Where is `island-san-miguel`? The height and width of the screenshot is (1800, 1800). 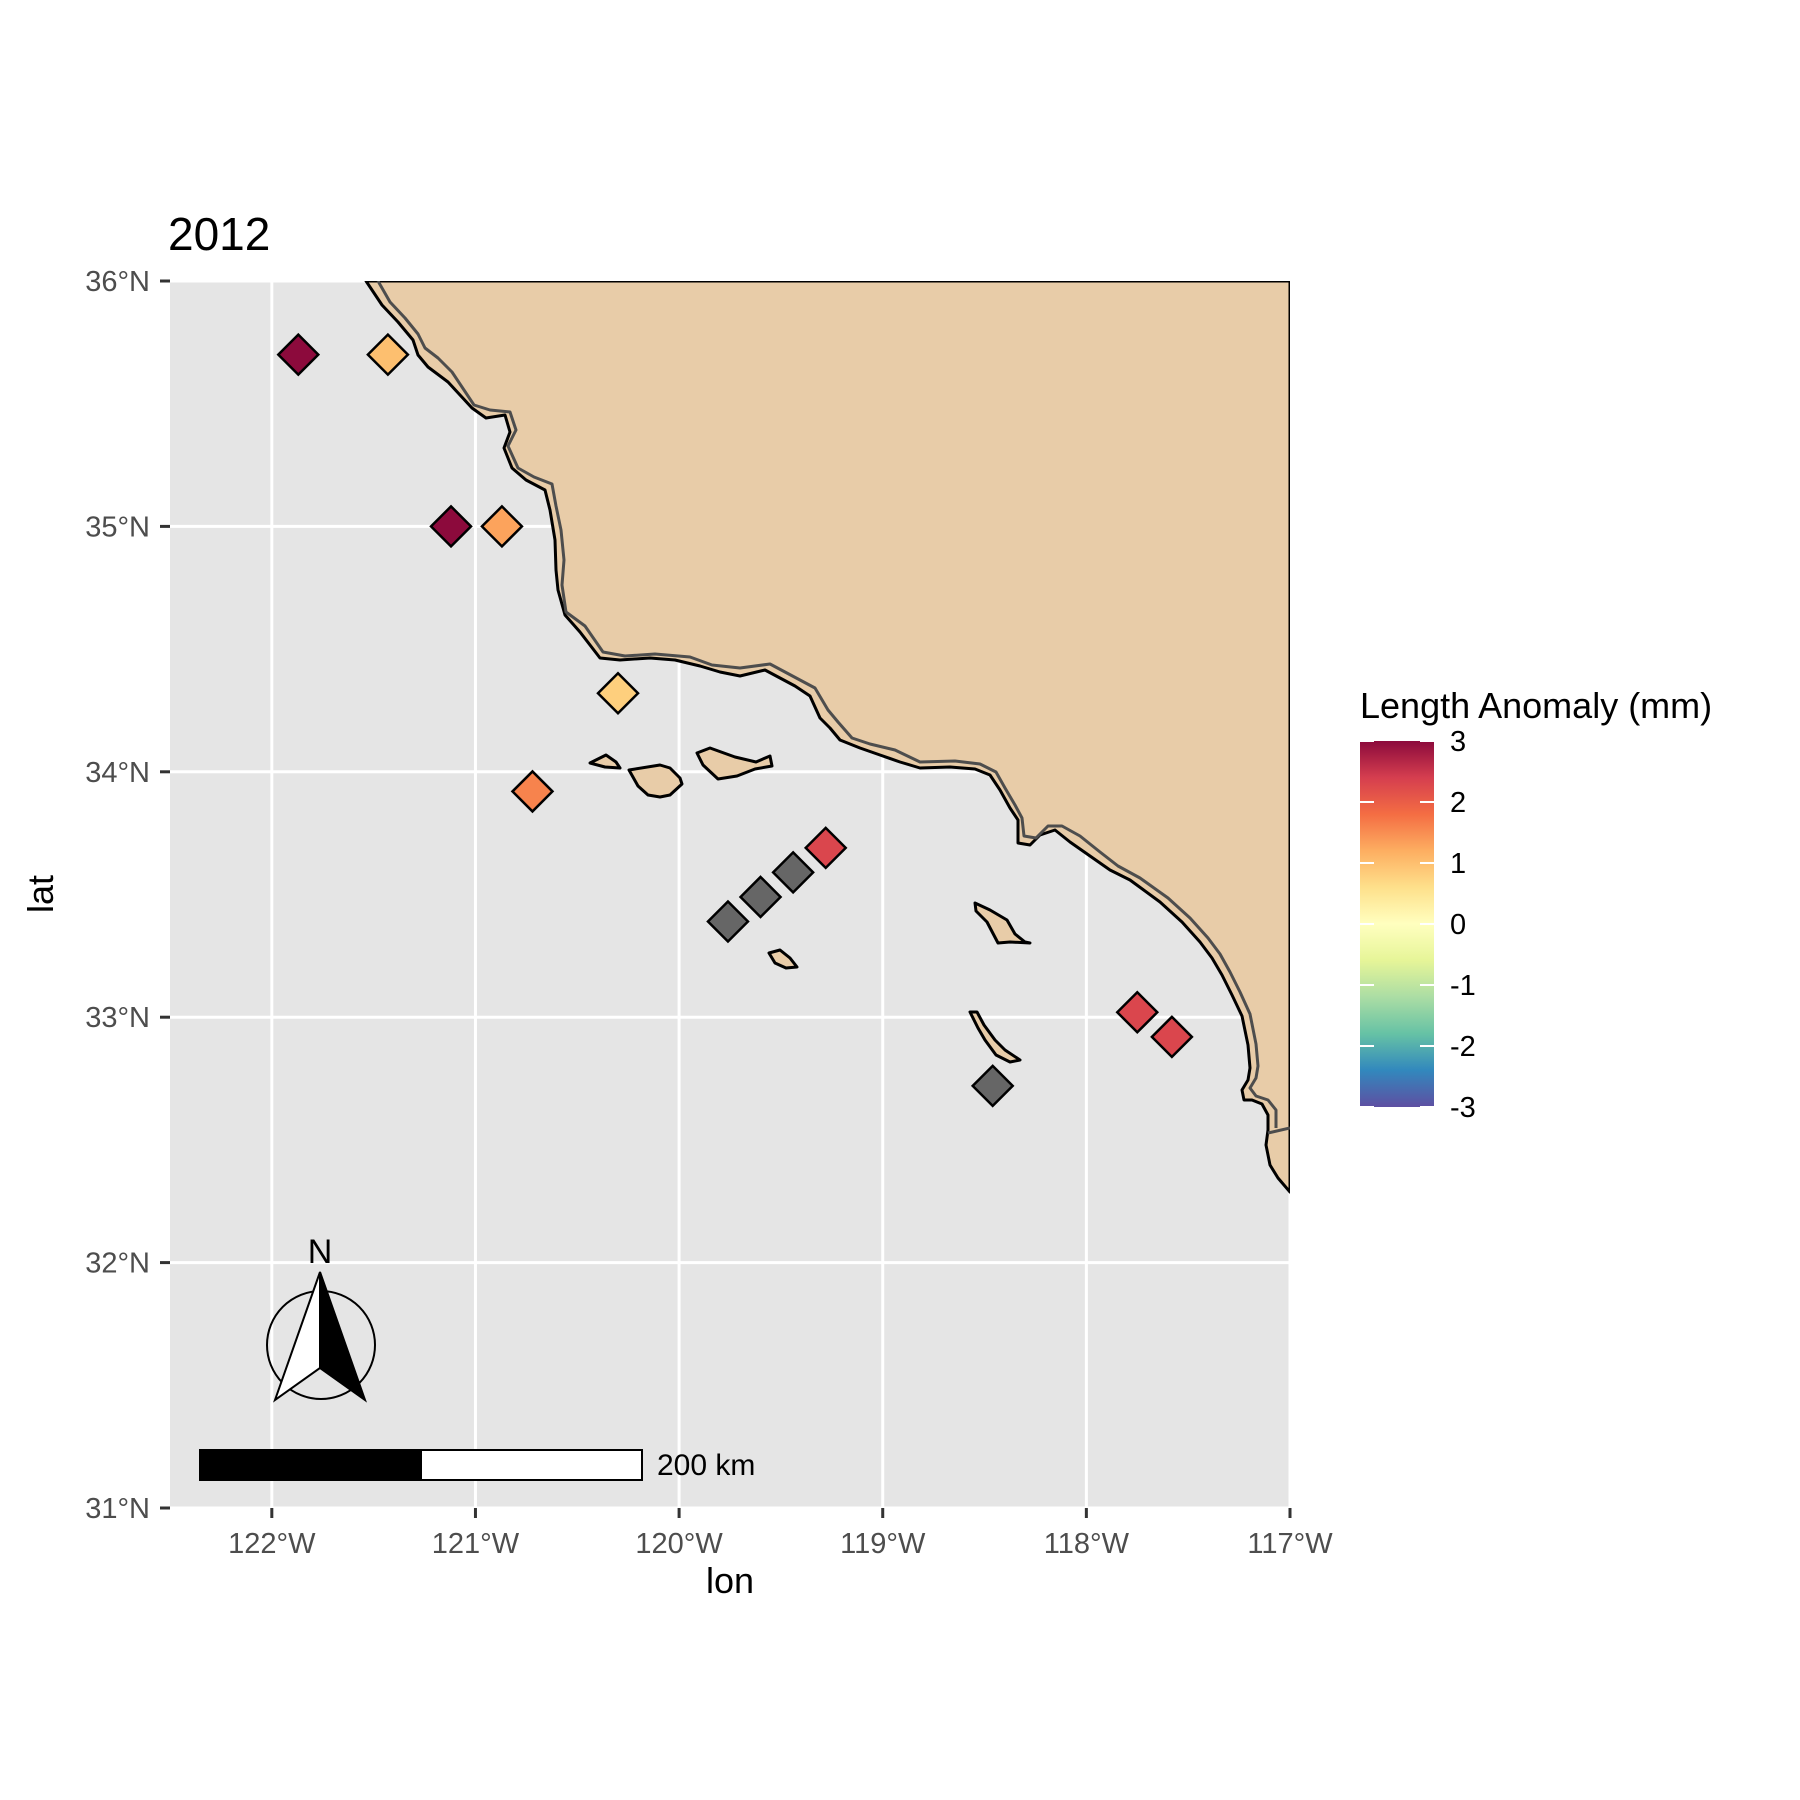
island-san-miguel is located at coordinates (605, 761).